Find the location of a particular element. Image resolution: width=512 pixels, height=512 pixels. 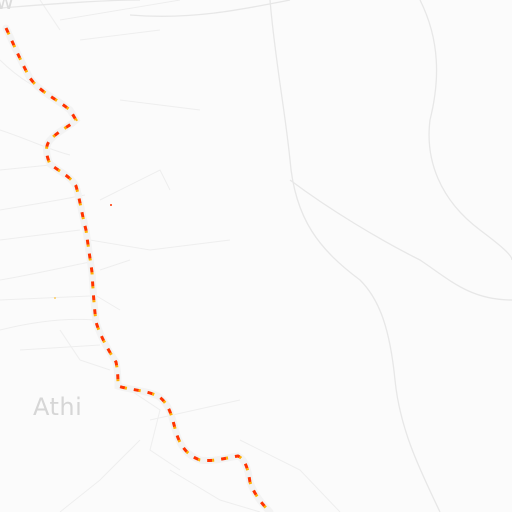

place-label-top: w is located at coordinates (7, 7).